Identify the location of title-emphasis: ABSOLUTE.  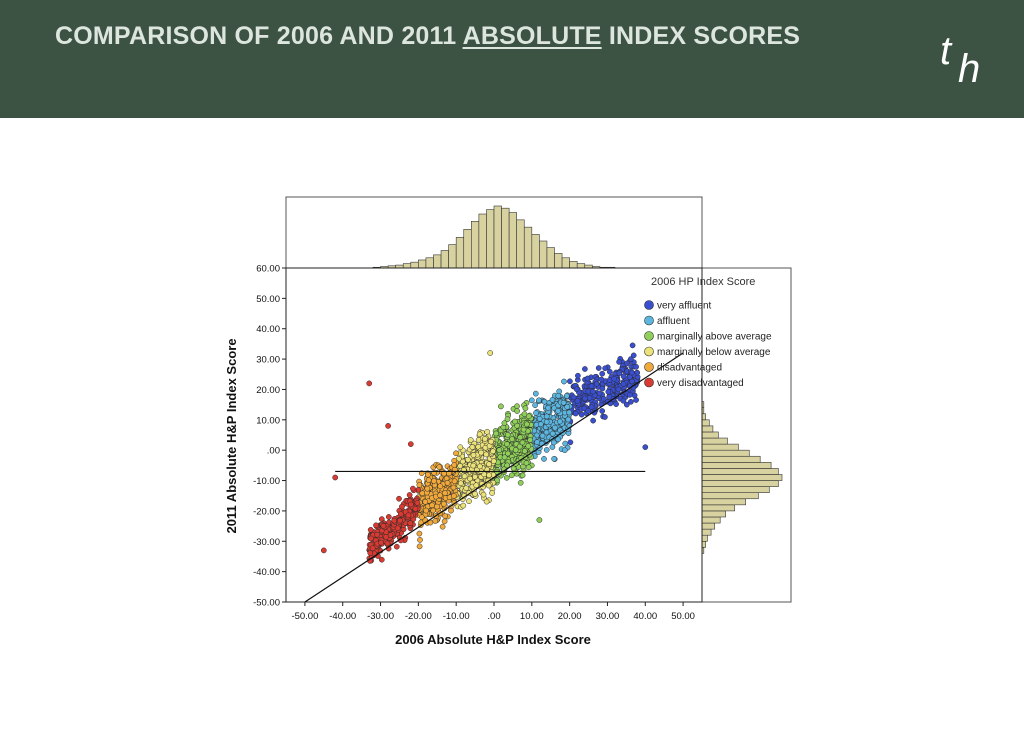
(532, 36).